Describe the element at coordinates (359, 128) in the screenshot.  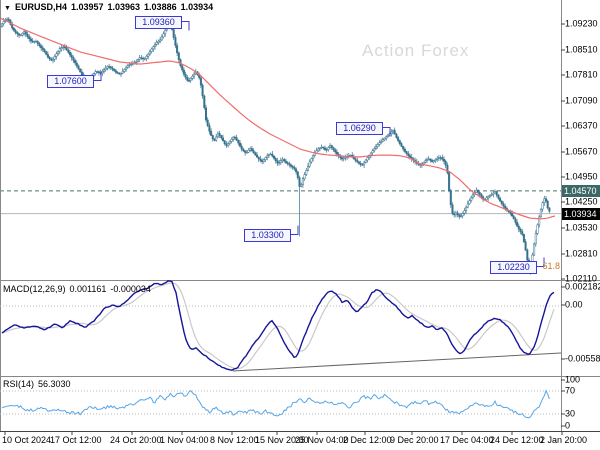
I see `price-annotation-label: 1.06290` at that location.